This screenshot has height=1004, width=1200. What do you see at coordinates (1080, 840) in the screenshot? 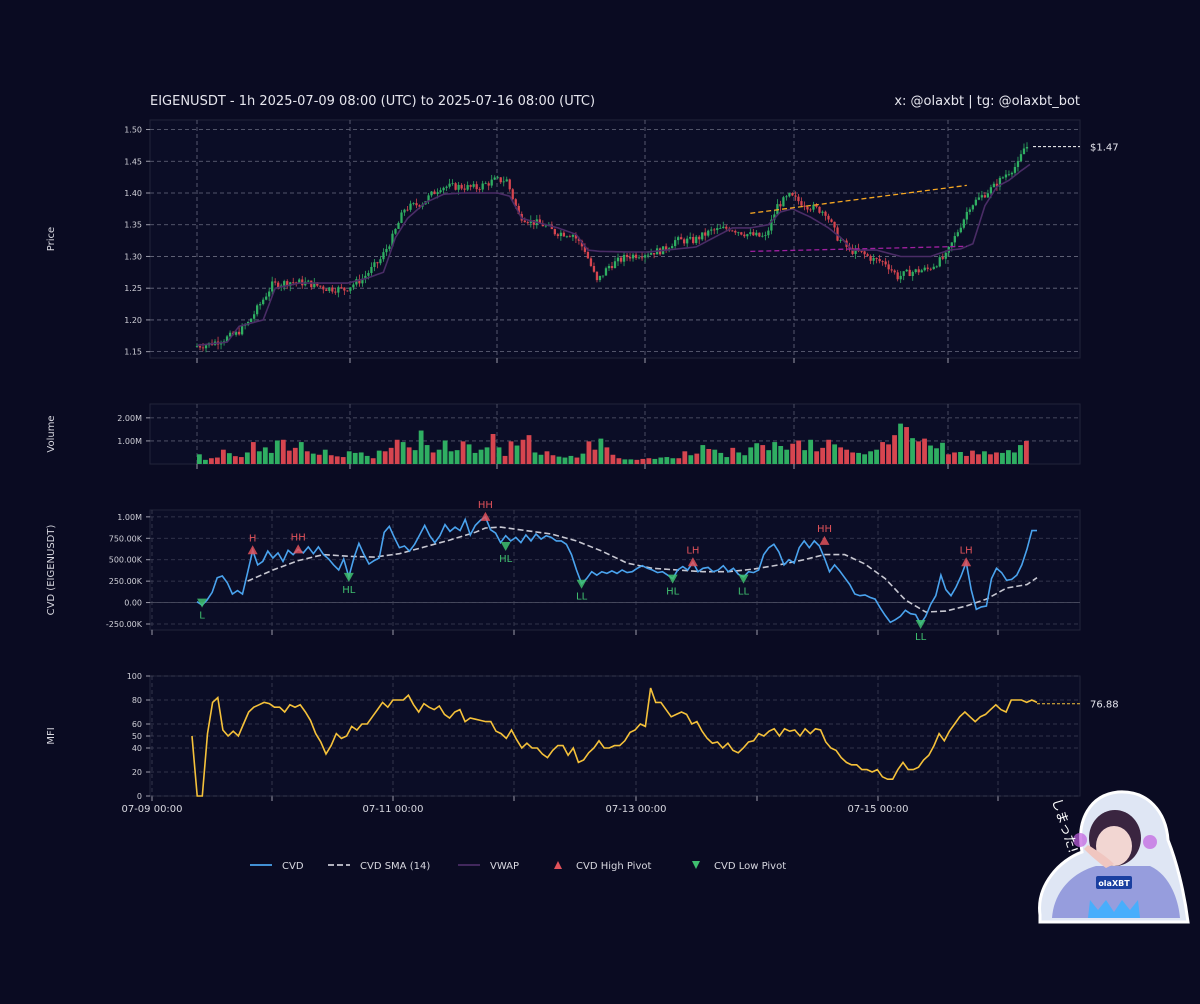
I see `mascot-glow-icon` at bounding box center [1080, 840].